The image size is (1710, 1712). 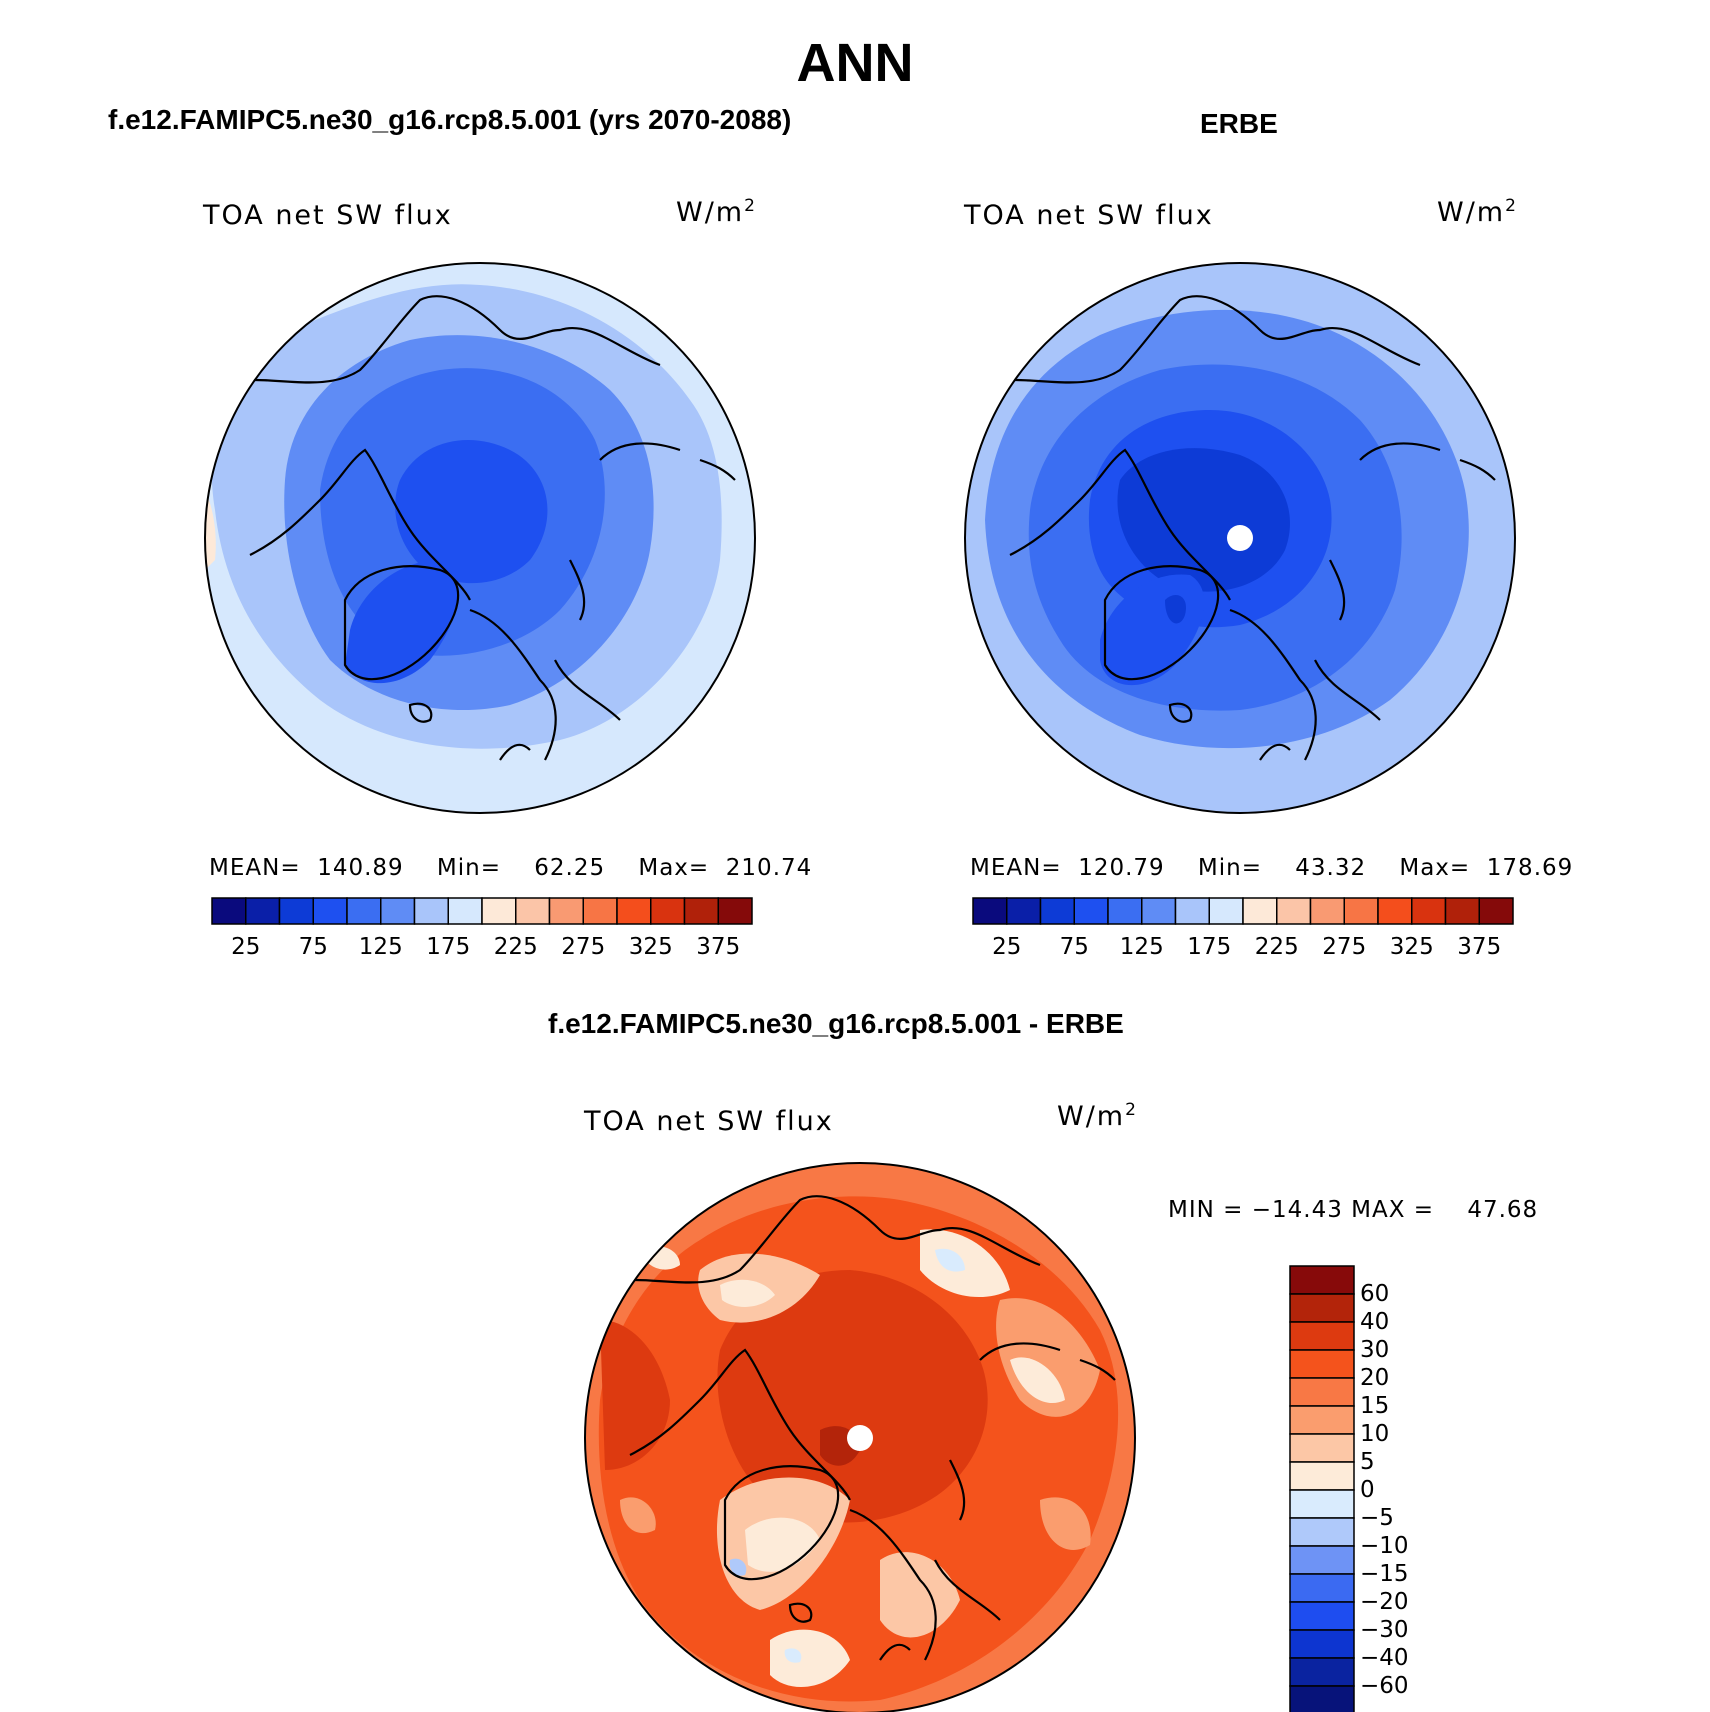 I want to click on model-colorbar, so click(x=482, y=911).